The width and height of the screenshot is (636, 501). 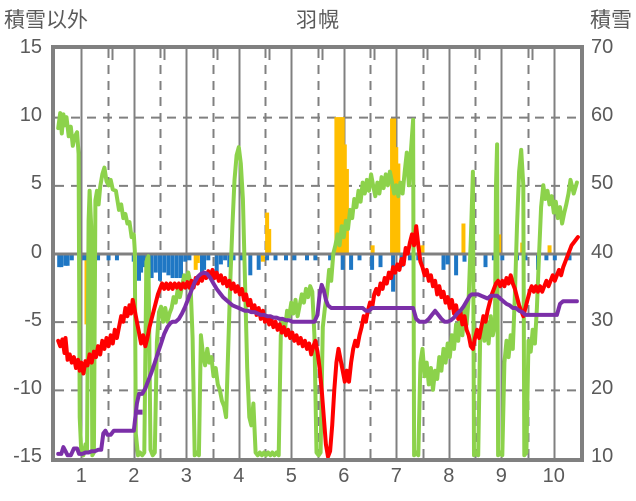 What do you see at coordinates (602, 387) in the screenshot?
I see `right-tick-20: 20` at bounding box center [602, 387].